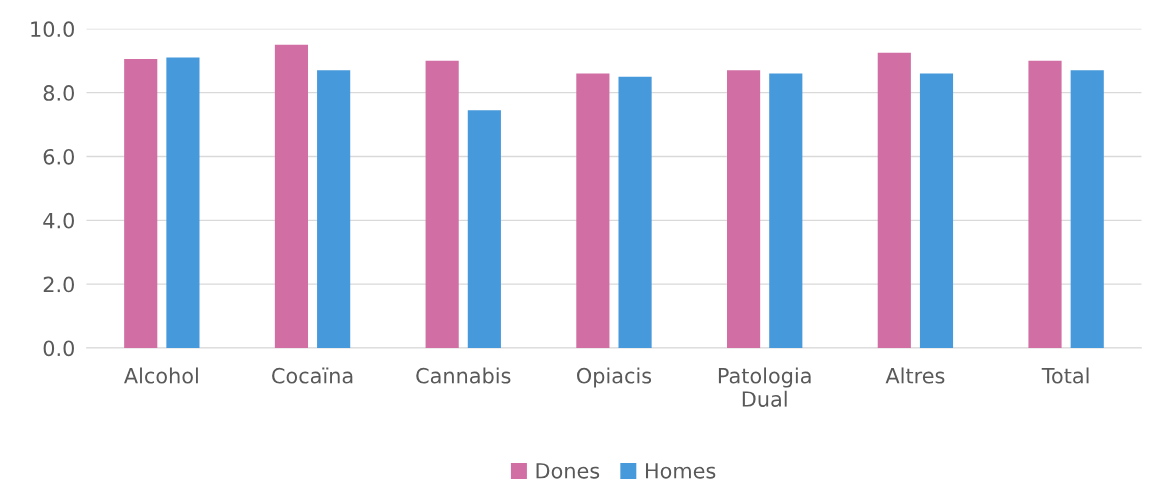 The width and height of the screenshot is (1153, 480). I want to click on y-tick-label: 4.0, so click(58, 220).